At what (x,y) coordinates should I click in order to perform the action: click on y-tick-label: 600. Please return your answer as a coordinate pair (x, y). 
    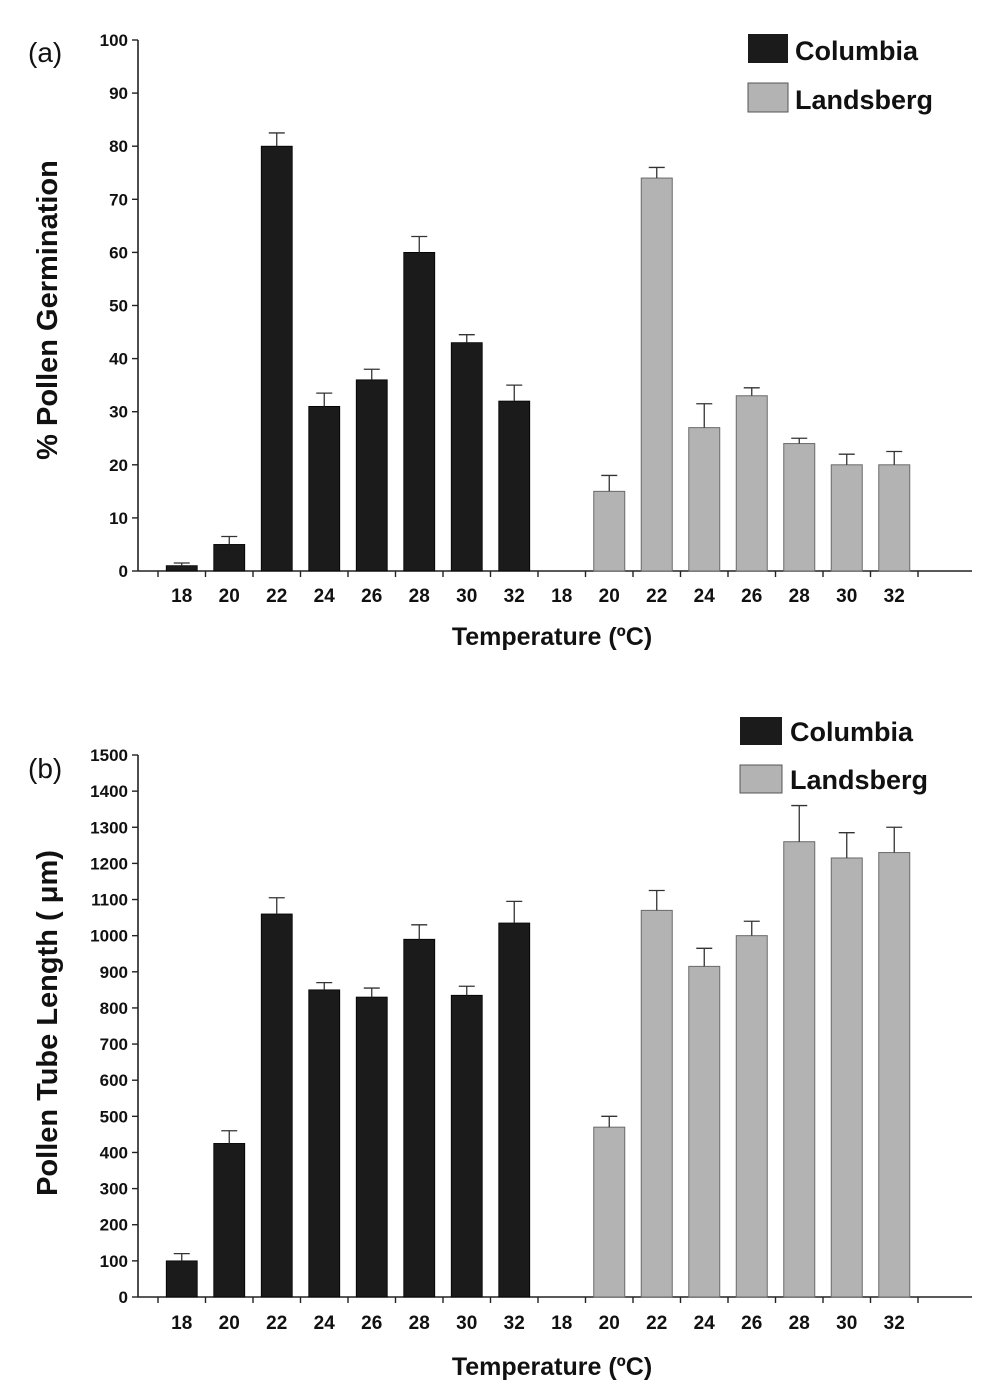
    Looking at the image, I should click on (114, 1080).